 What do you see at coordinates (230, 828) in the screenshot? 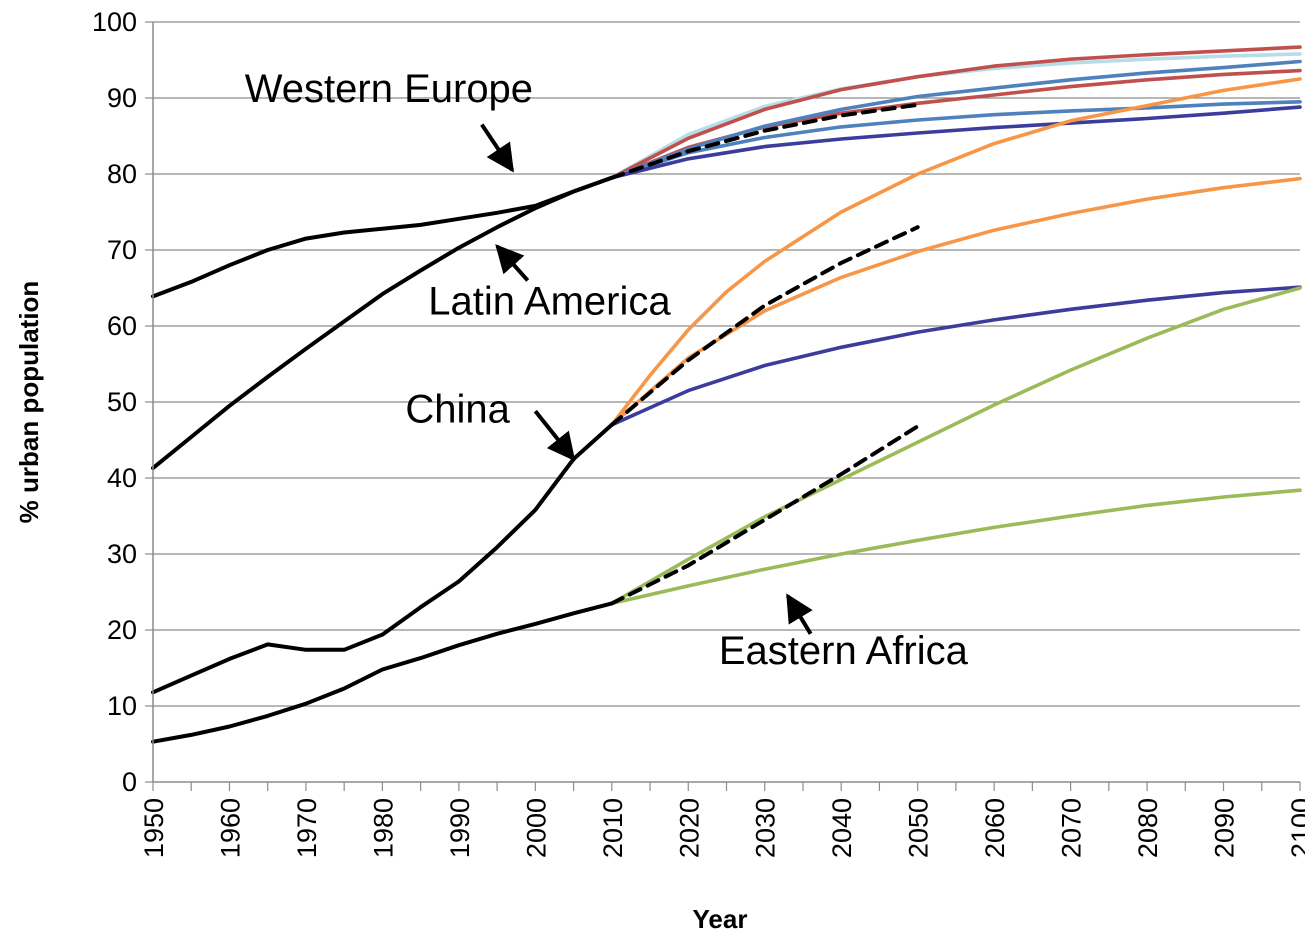
I see `x-tick-label: 1960` at bounding box center [230, 828].